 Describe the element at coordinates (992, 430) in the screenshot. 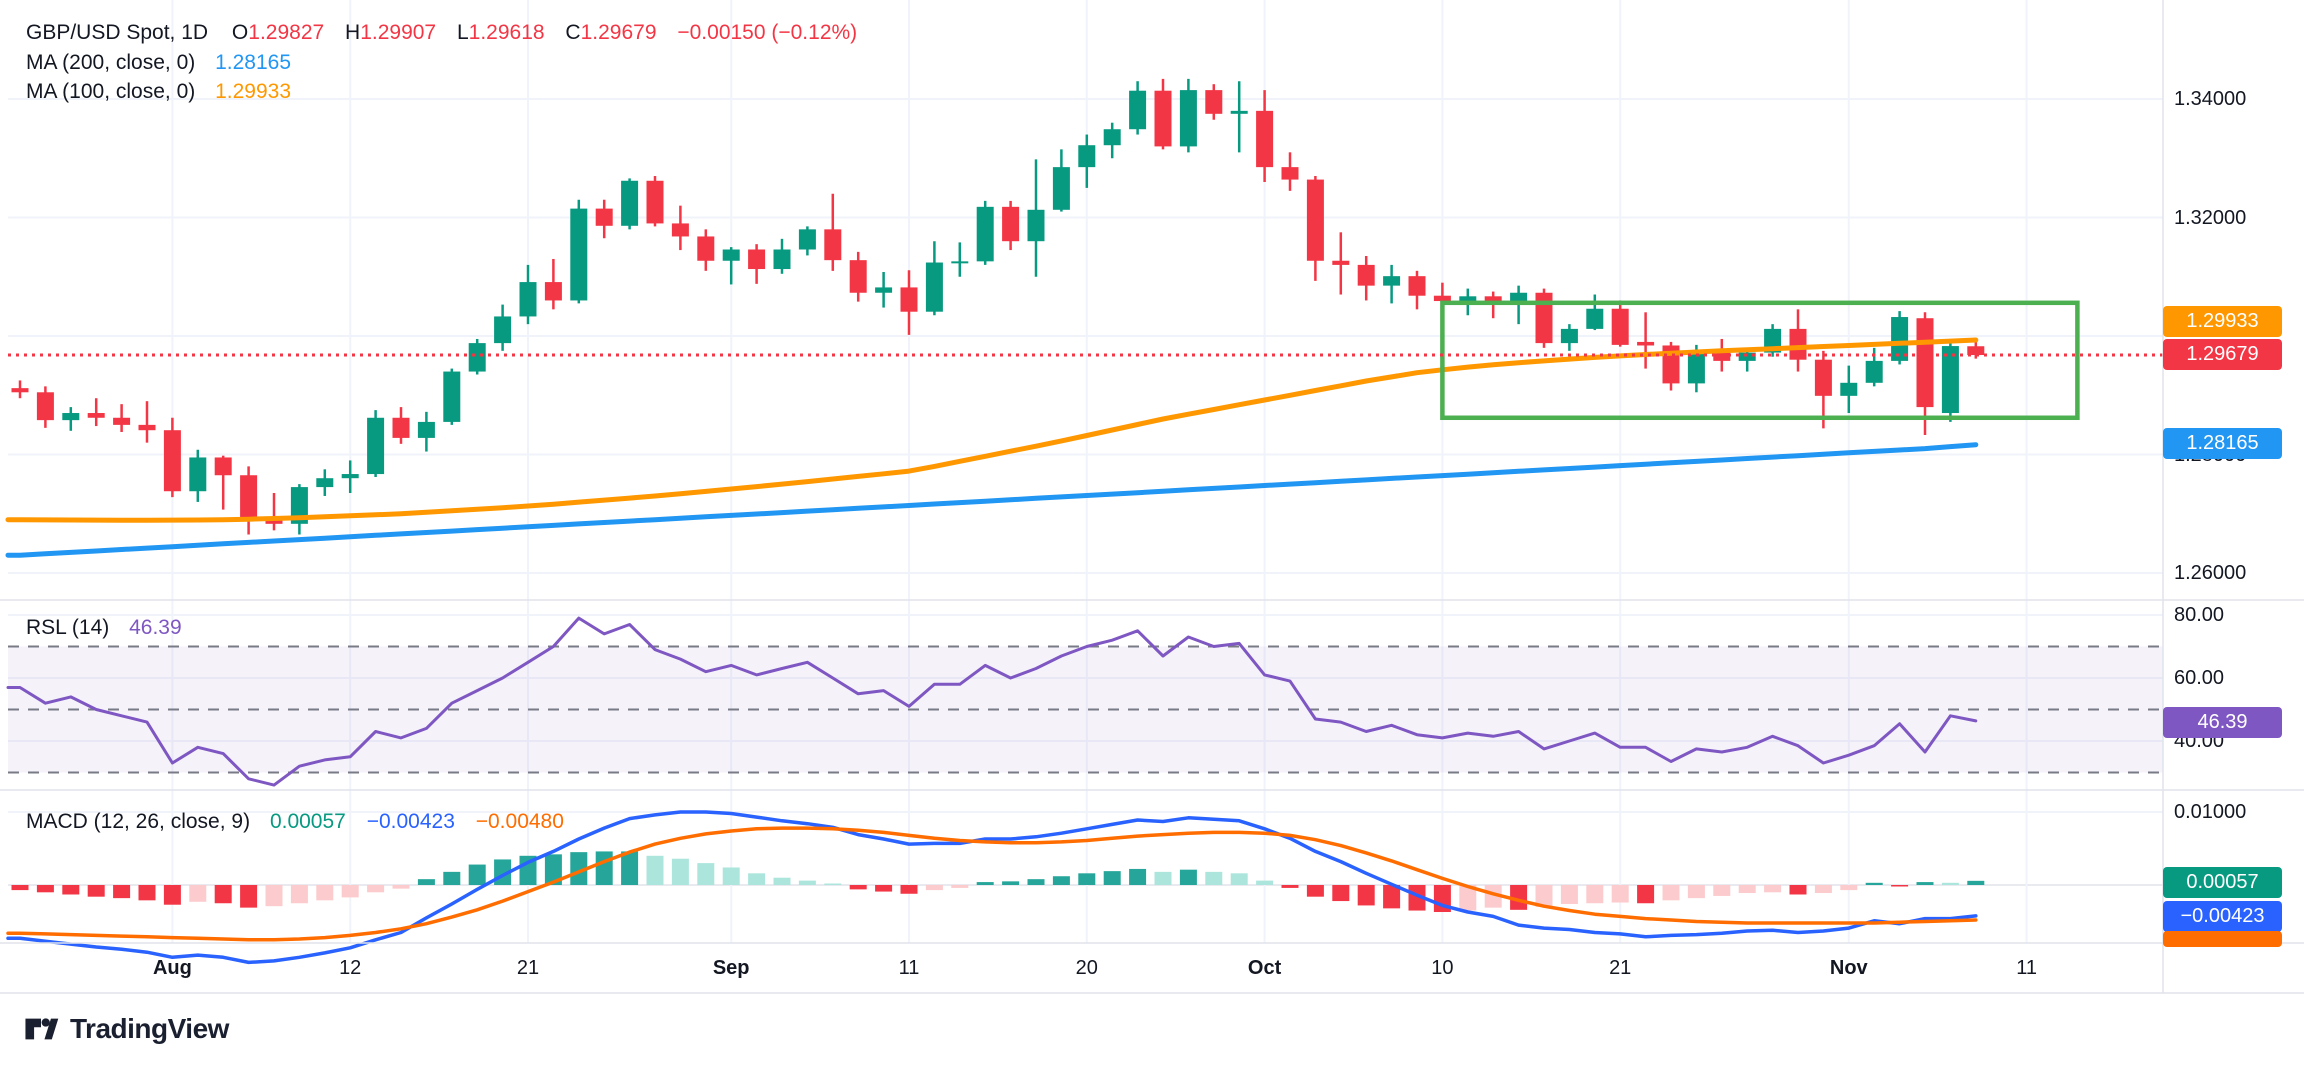

I see `ma100-line` at that location.